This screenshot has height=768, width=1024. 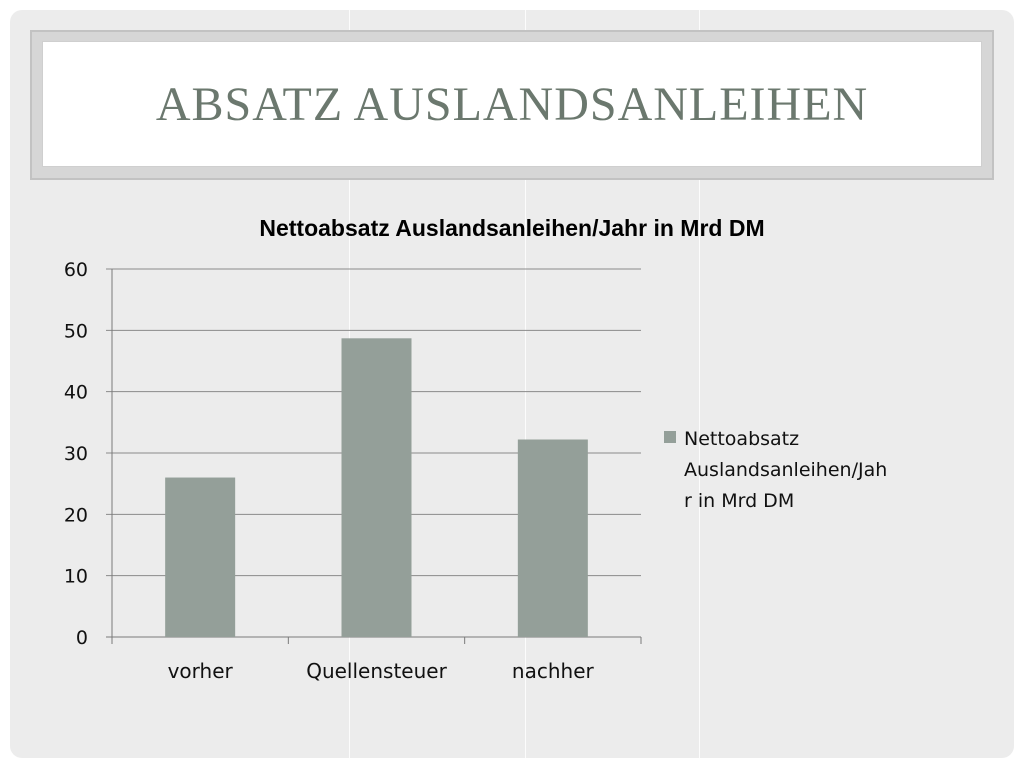 What do you see at coordinates (670, 437) in the screenshot?
I see `legend-swatch` at bounding box center [670, 437].